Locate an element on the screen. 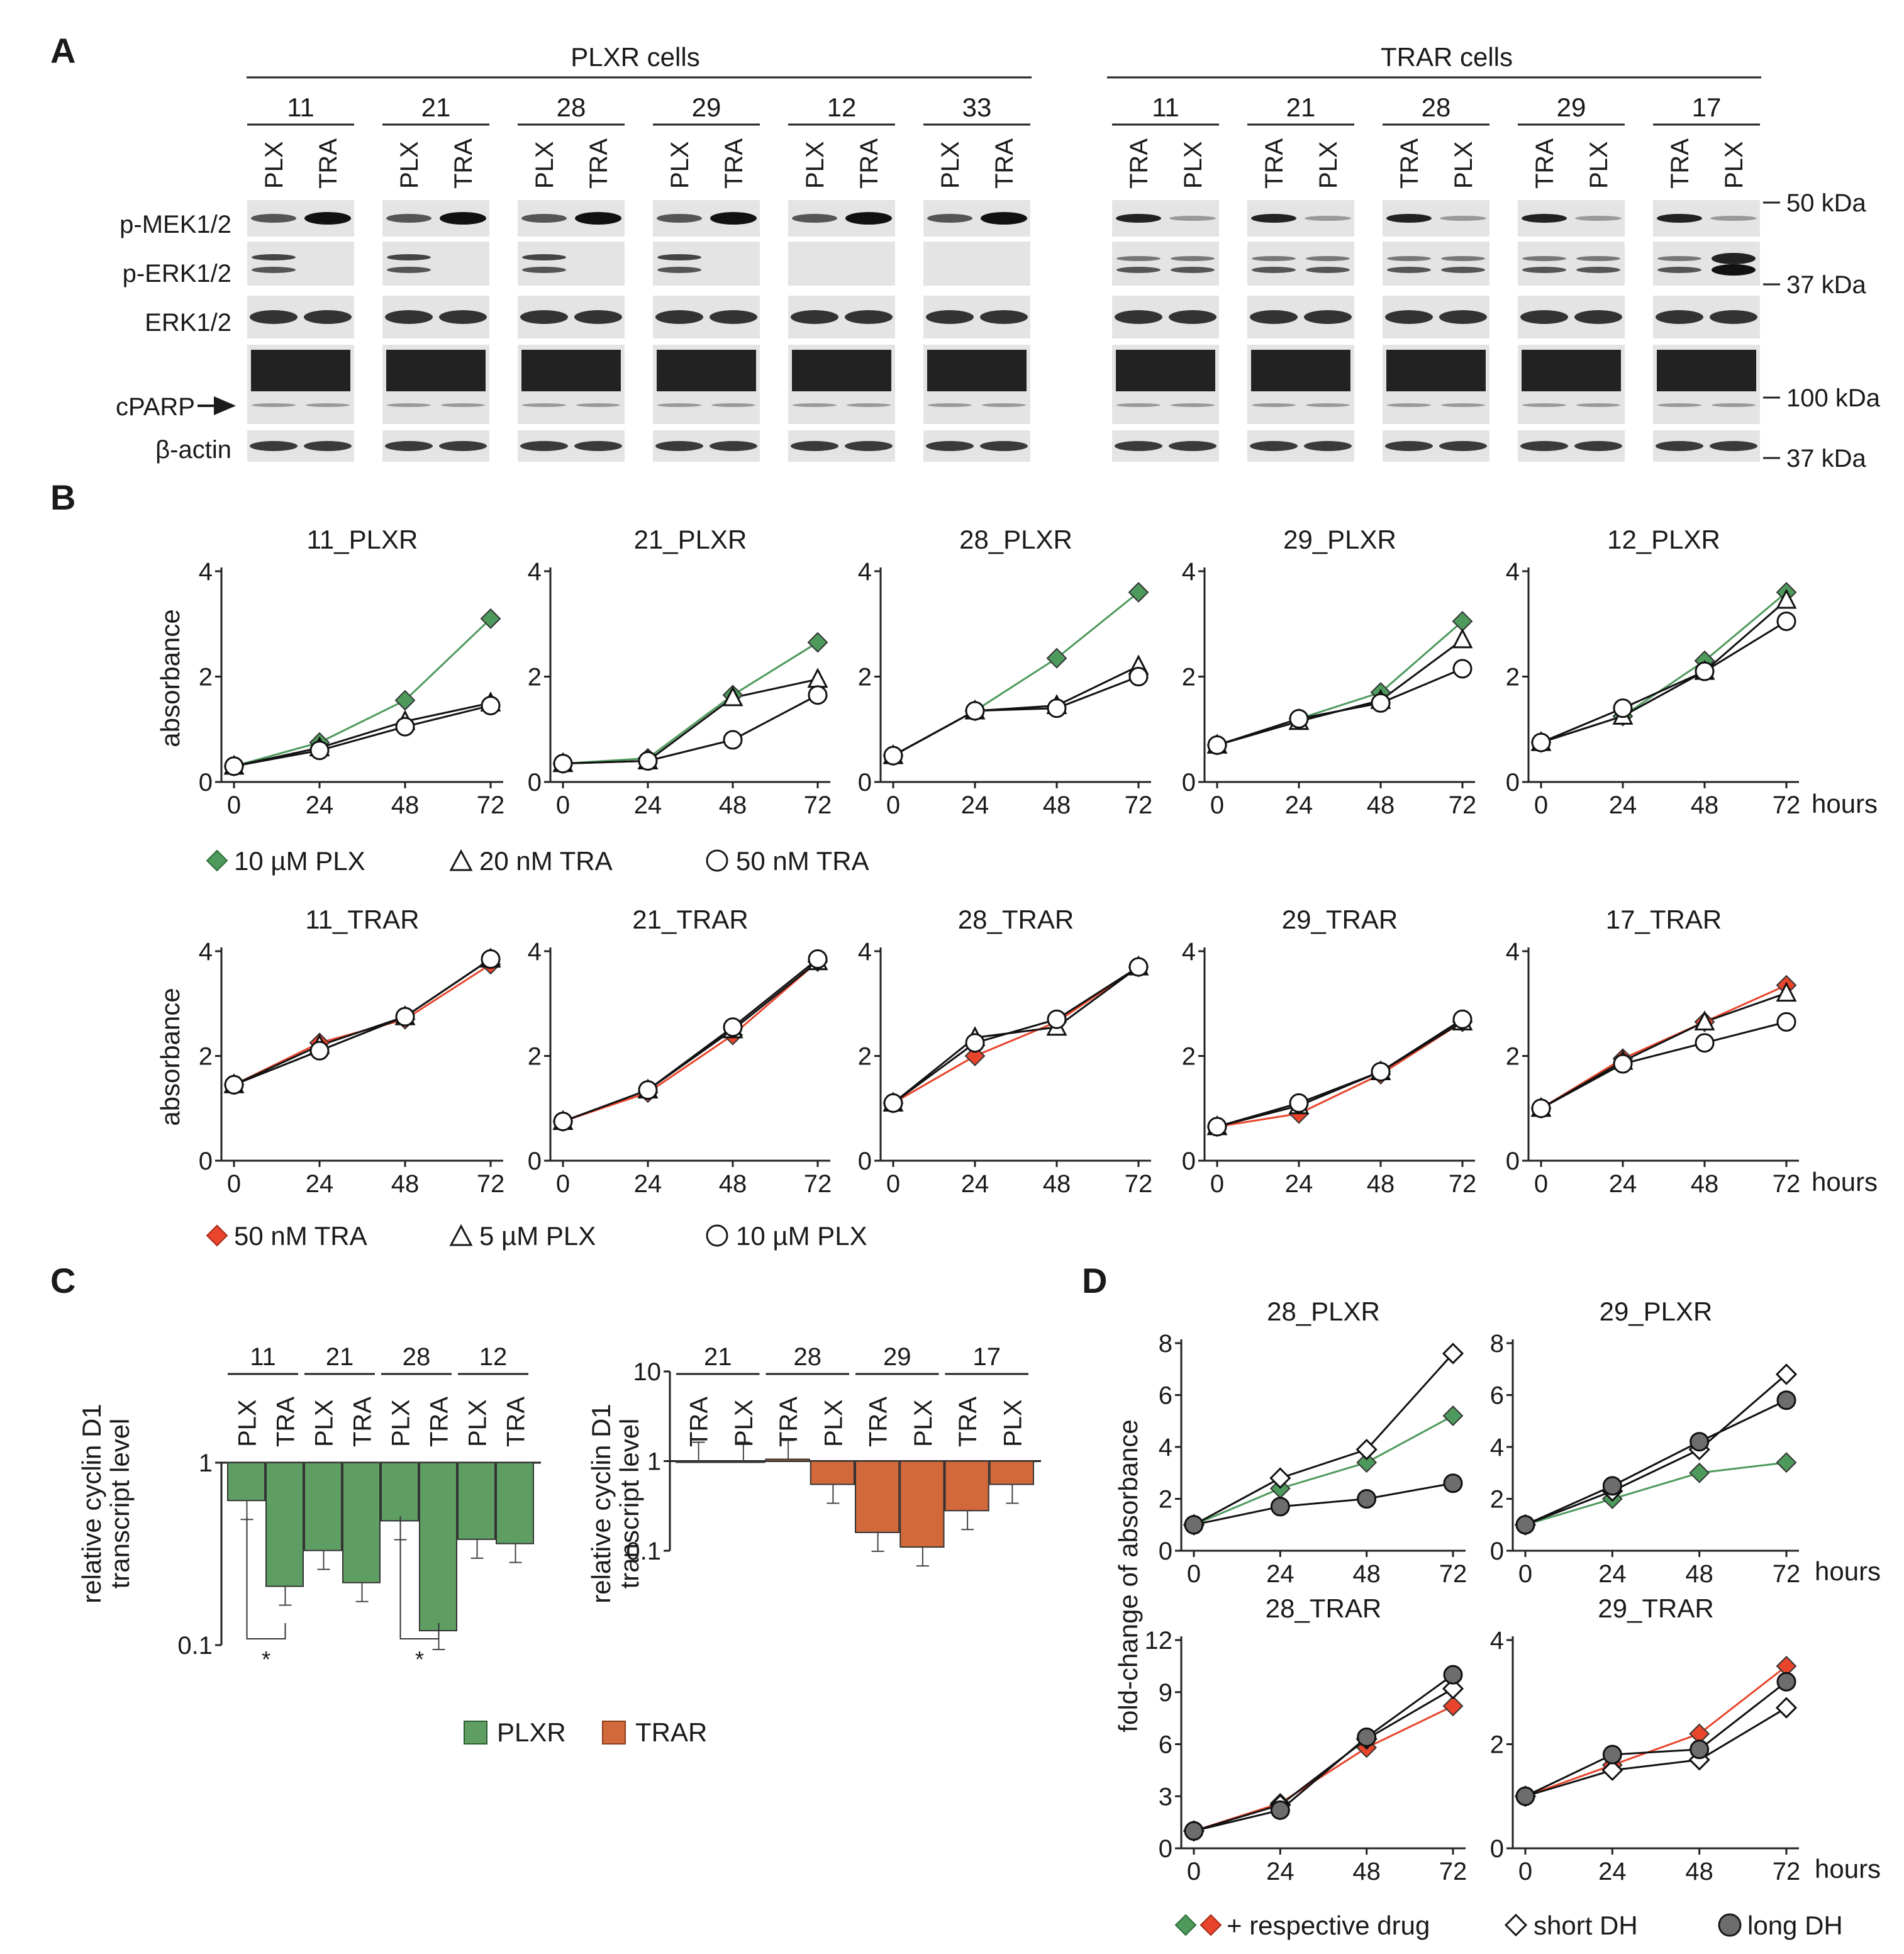  bar-chart: 0.1 1 10 TRA PLX TRA PLX TRA PLX TRA PLX 21 28 29 17 is located at coordinates (833, 1455).